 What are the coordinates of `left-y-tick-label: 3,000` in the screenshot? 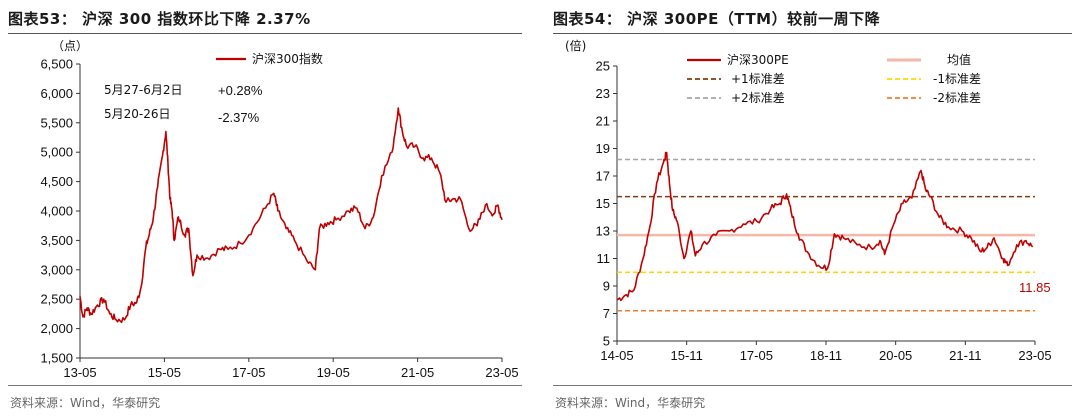 It's located at (56, 269).